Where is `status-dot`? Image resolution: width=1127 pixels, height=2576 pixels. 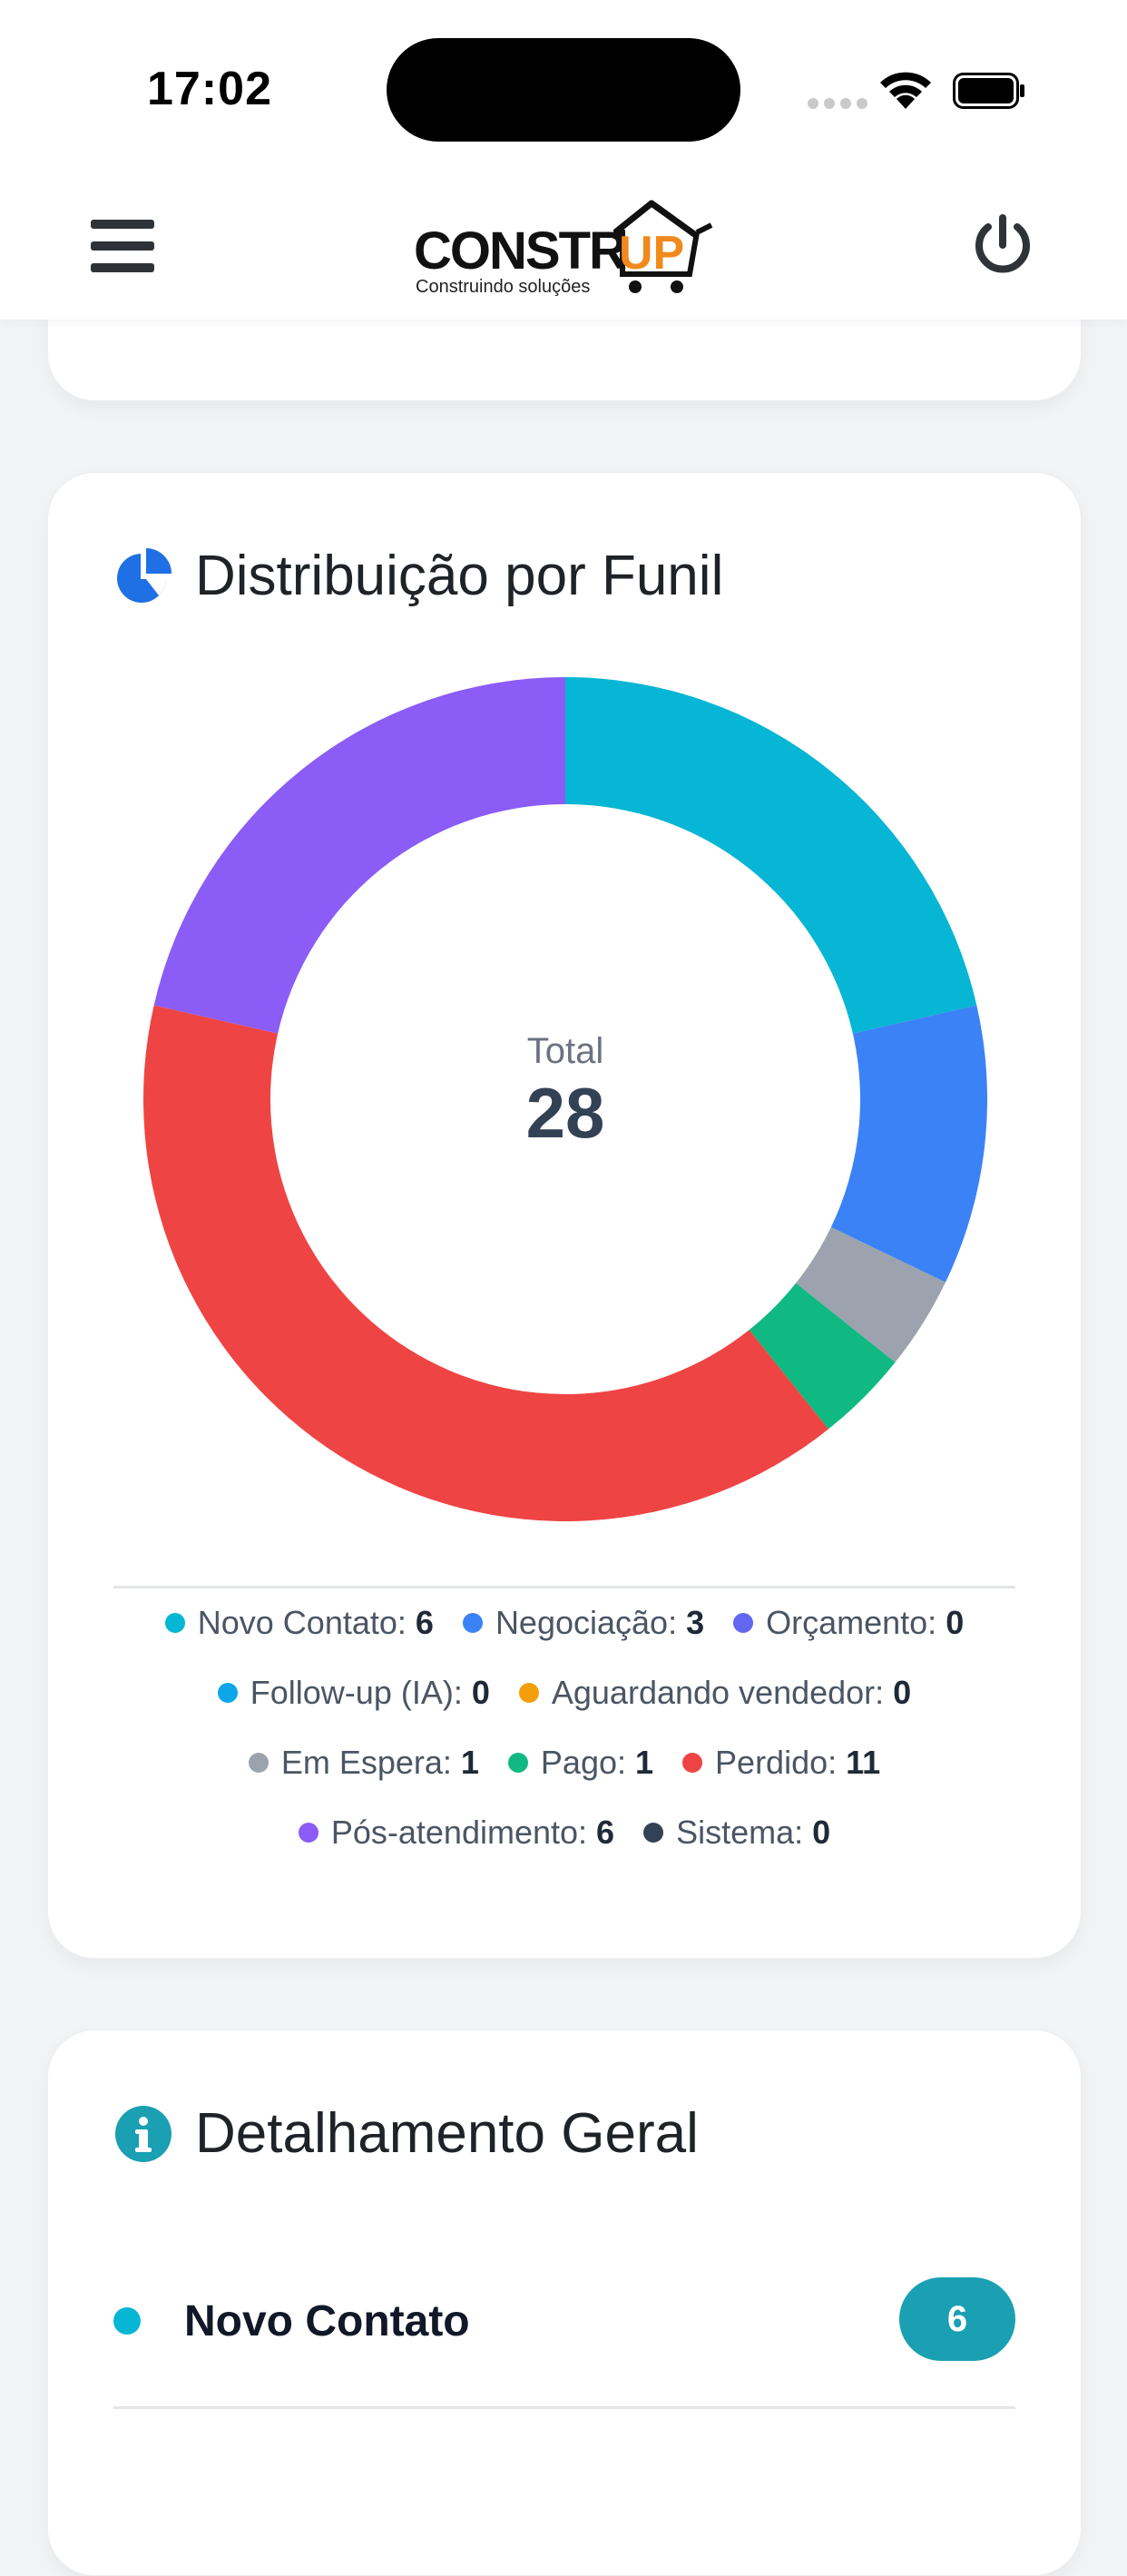 status-dot is located at coordinates (127, 2321).